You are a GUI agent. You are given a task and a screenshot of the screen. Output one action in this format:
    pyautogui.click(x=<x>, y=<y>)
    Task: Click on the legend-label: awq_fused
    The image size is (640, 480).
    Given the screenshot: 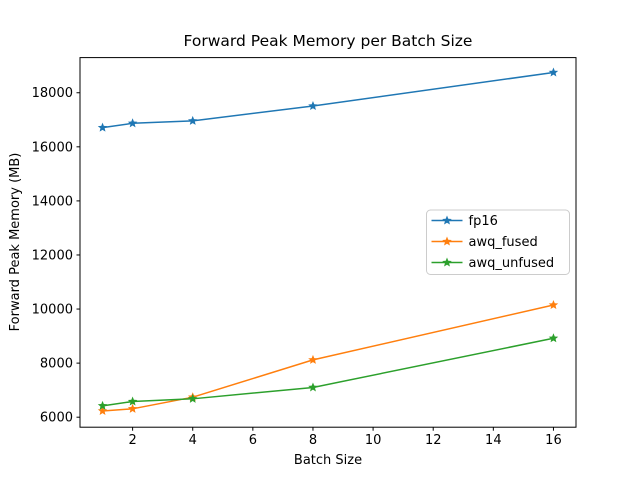 What is the action you would take?
    pyautogui.click(x=503, y=242)
    